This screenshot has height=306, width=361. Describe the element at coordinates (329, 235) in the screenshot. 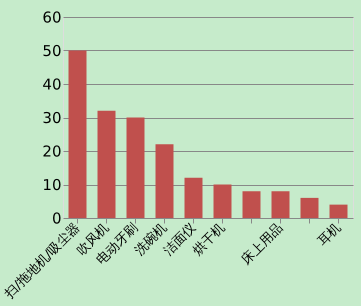

I see `x-tick-label: 耳机` at that location.